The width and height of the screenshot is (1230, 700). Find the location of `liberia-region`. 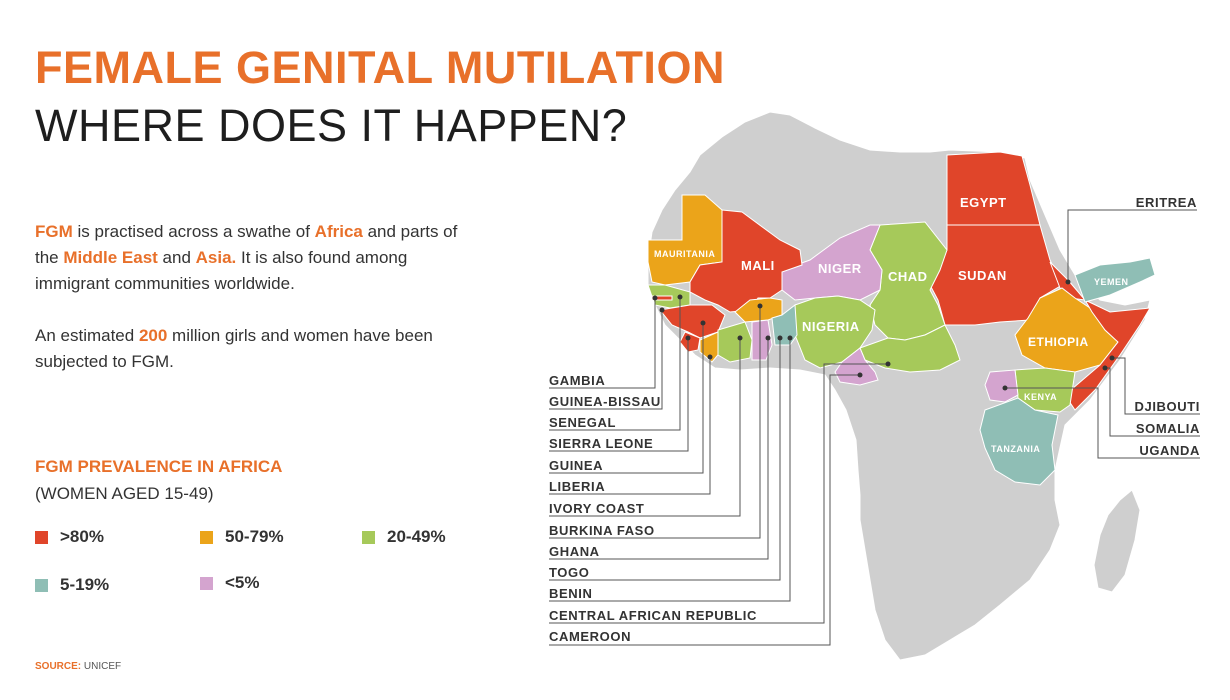

liberia-region is located at coordinates (711, 347).